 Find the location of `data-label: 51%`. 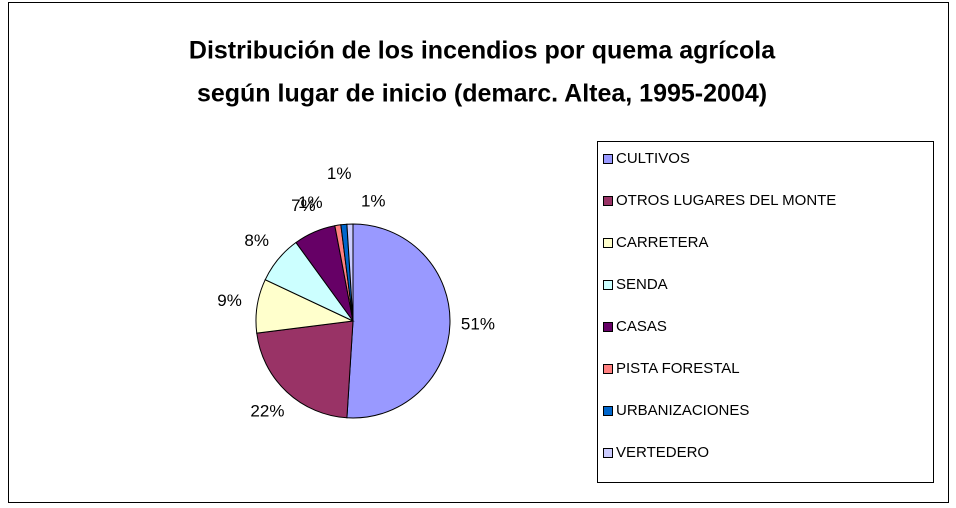

data-label: 51% is located at coordinates (478, 323).